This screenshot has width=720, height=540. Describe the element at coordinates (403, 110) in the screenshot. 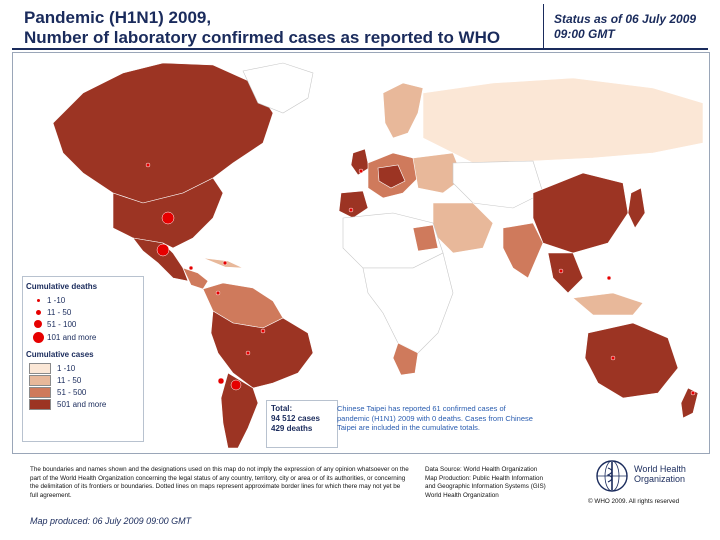

I see `scandinavia` at that location.